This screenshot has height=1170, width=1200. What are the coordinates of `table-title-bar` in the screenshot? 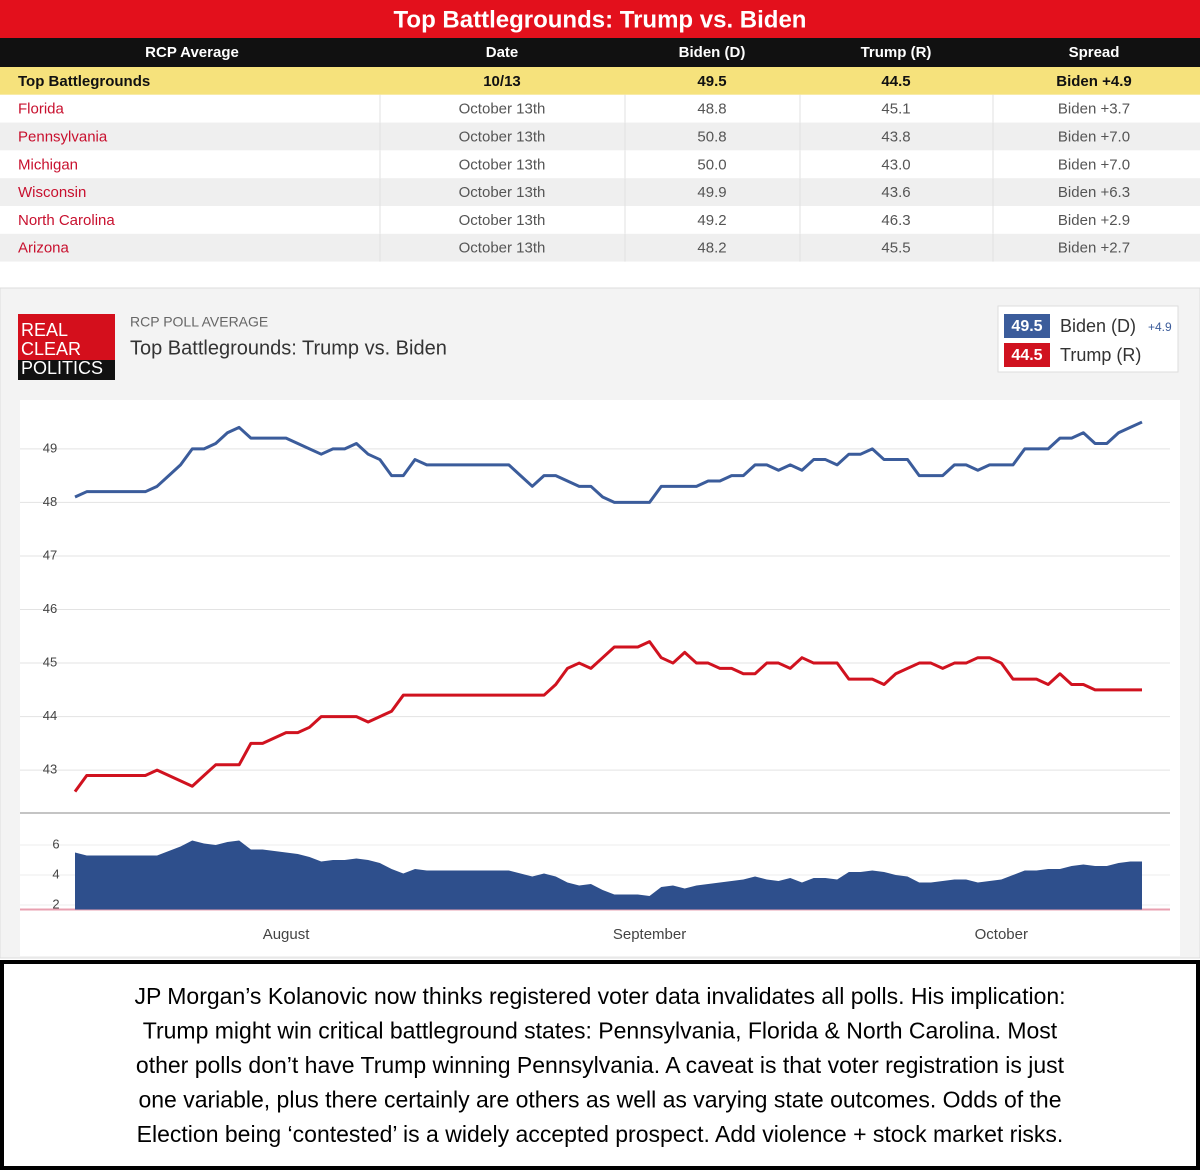 It's located at (600, 19).